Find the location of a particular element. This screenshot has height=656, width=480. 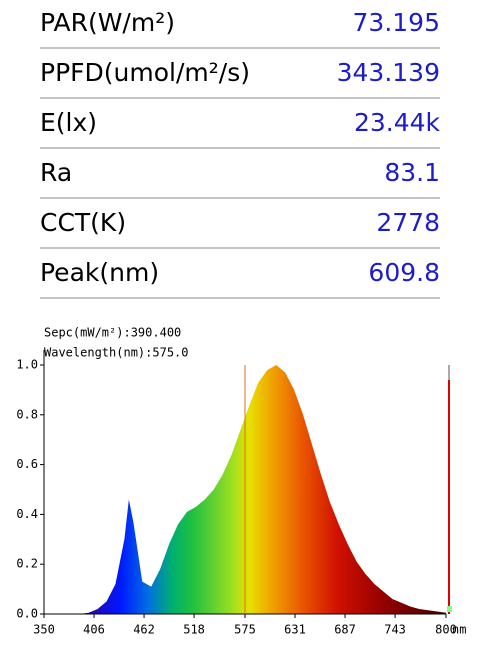

y-tick-label: 0.8 is located at coordinates (27, 414).